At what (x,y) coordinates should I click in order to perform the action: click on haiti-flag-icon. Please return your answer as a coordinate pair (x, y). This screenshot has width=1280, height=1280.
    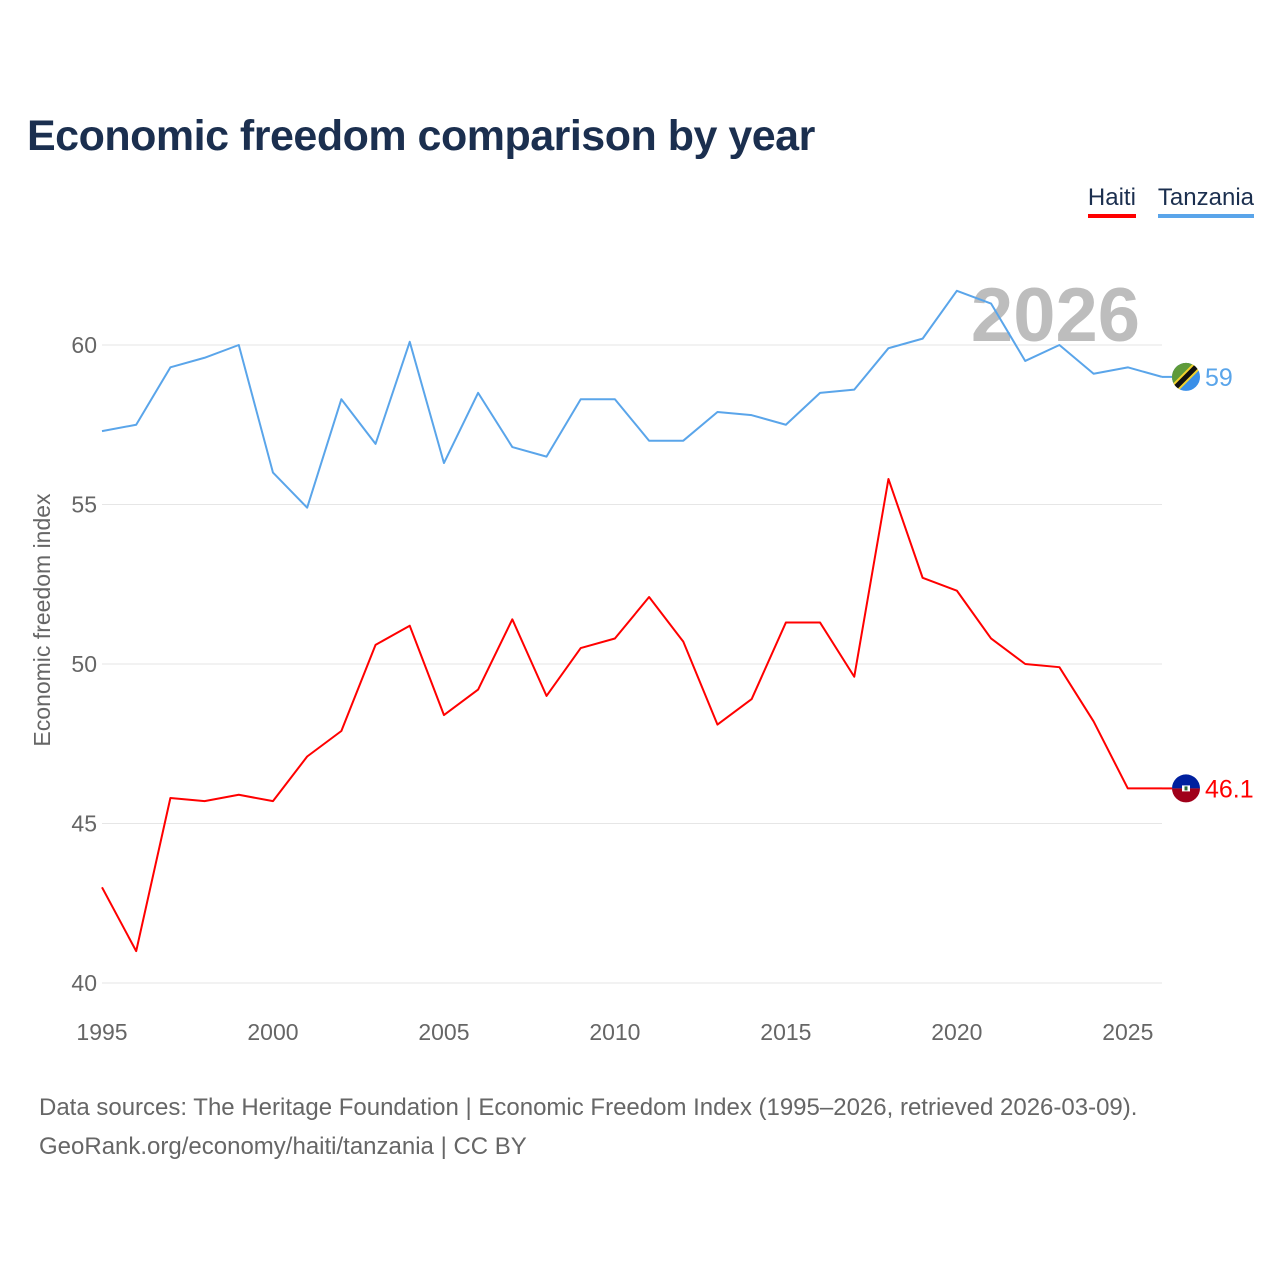
    Looking at the image, I should click on (1186, 788).